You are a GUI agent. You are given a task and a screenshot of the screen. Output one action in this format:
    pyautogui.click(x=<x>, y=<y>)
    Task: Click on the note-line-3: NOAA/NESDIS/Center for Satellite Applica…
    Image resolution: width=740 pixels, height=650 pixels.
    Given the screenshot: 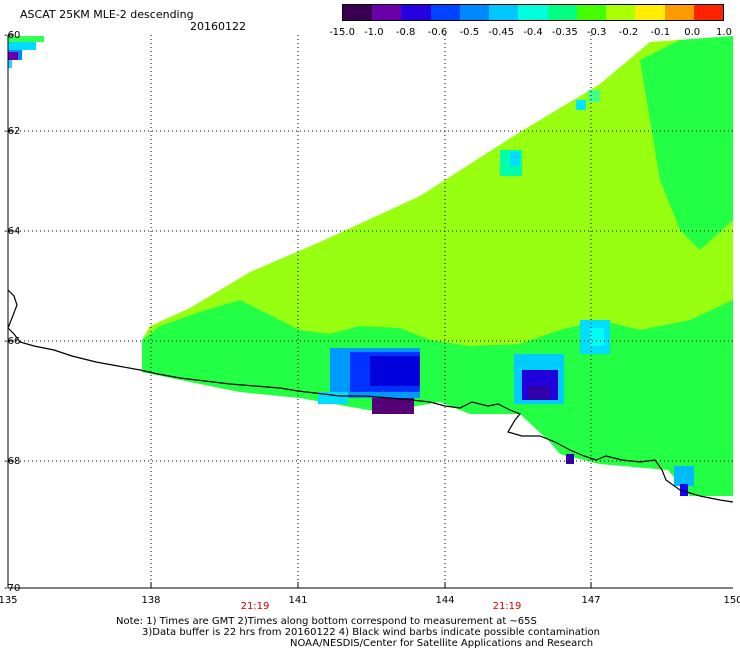 What is the action you would take?
    pyautogui.click(x=442, y=643)
    